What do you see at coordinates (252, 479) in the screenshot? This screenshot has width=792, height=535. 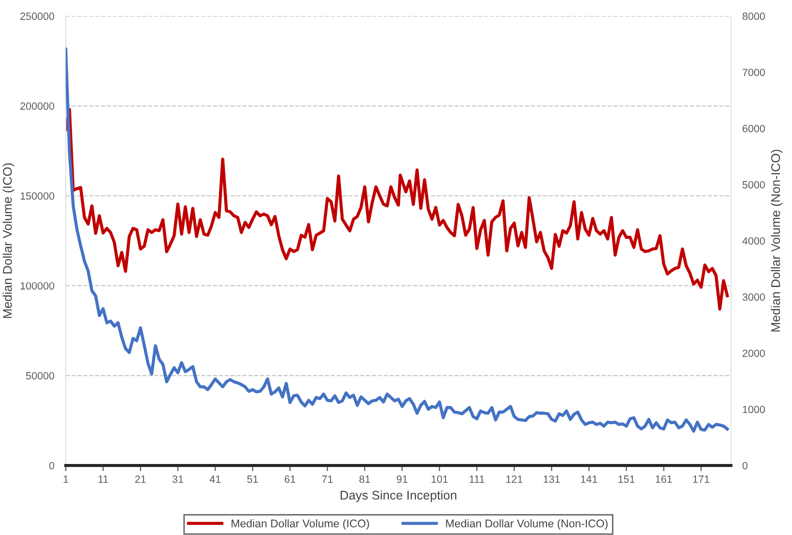 I see `x-tick-label: 51` at bounding box center [252, 479].